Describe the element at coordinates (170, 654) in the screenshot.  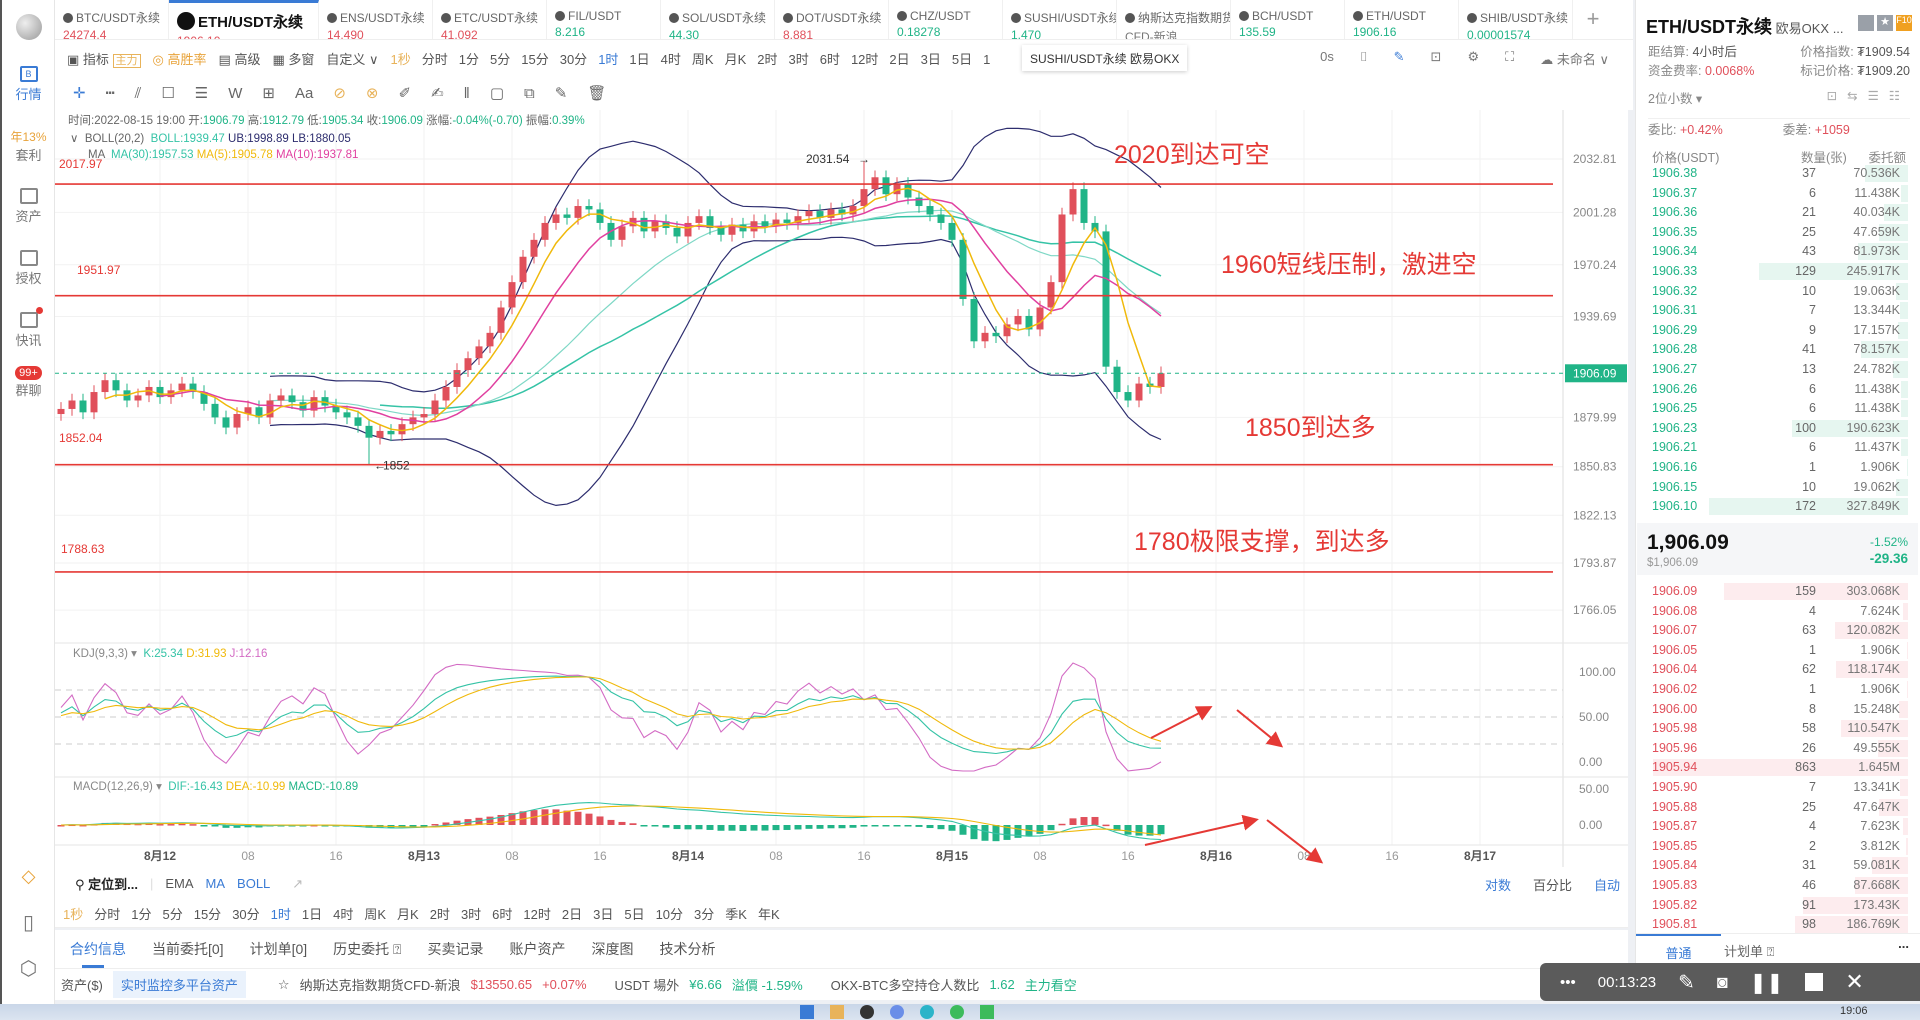
I see `kdj-legend: KDJ(9,3,3) ▾ K:25.34 D:31.93 J:12.16` at that location.